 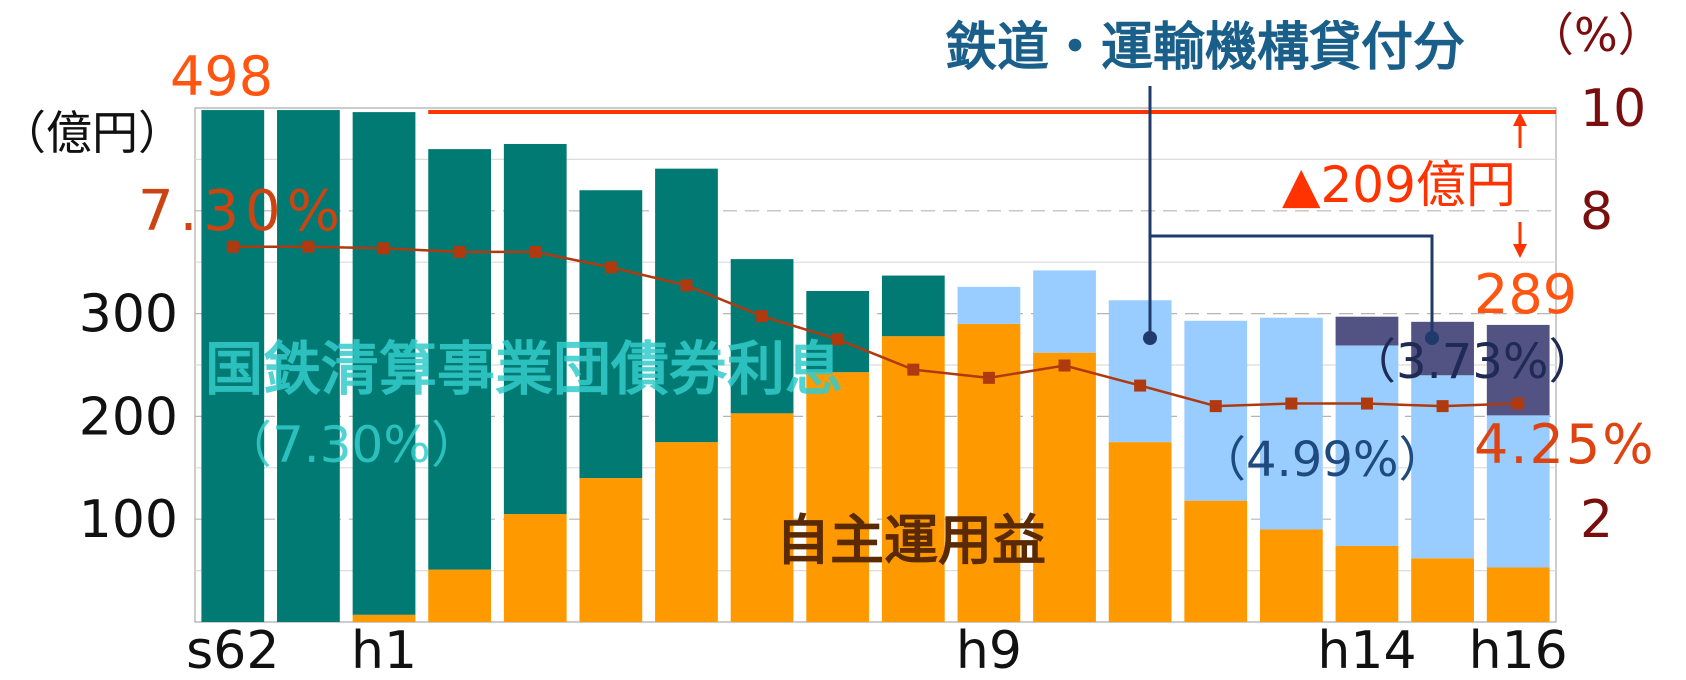 What do you see at coordinates (1526, 294) in the screenshot?
I see `end-value-label: 289` at bounding box center [1526, 294].